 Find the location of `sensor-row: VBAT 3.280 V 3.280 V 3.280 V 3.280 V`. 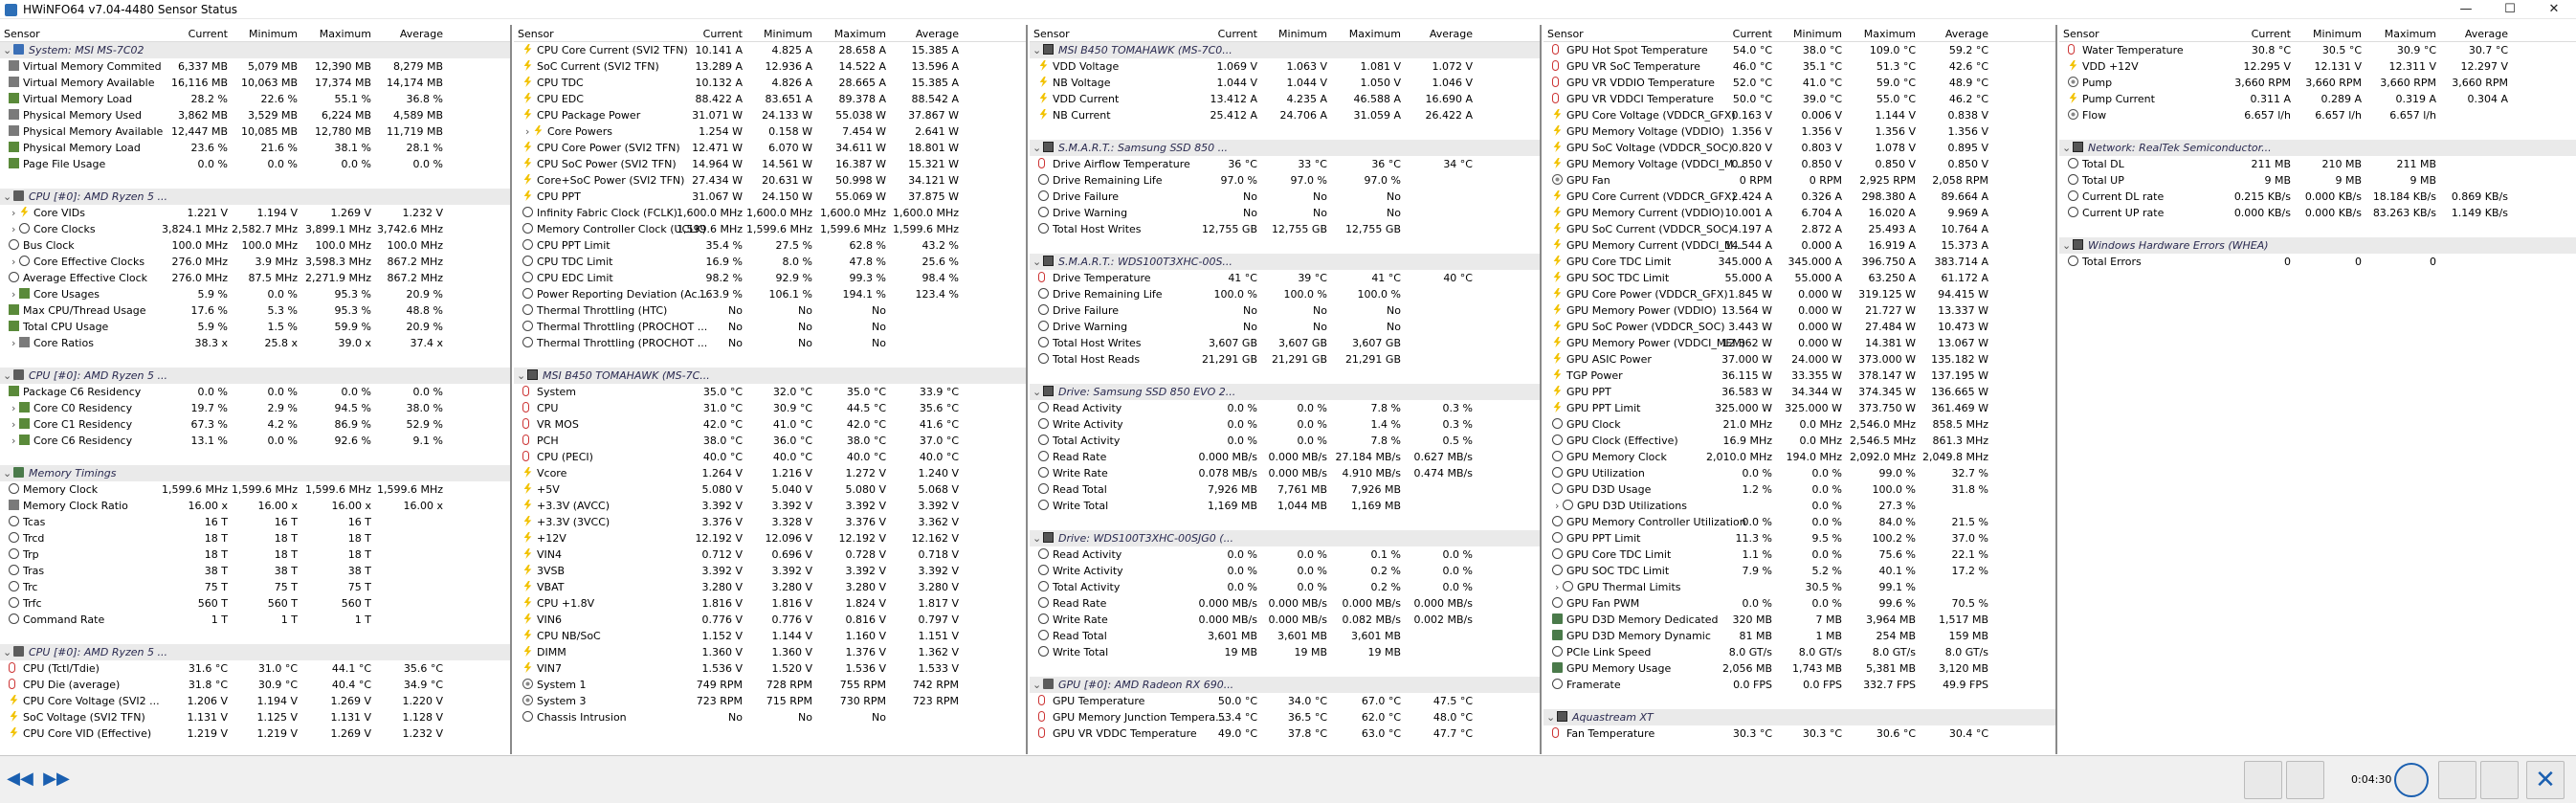

sensor-row: VBAT 3.280 V 3.280 V 3.280 V 3.280 V is located at coordinates (770, 587).